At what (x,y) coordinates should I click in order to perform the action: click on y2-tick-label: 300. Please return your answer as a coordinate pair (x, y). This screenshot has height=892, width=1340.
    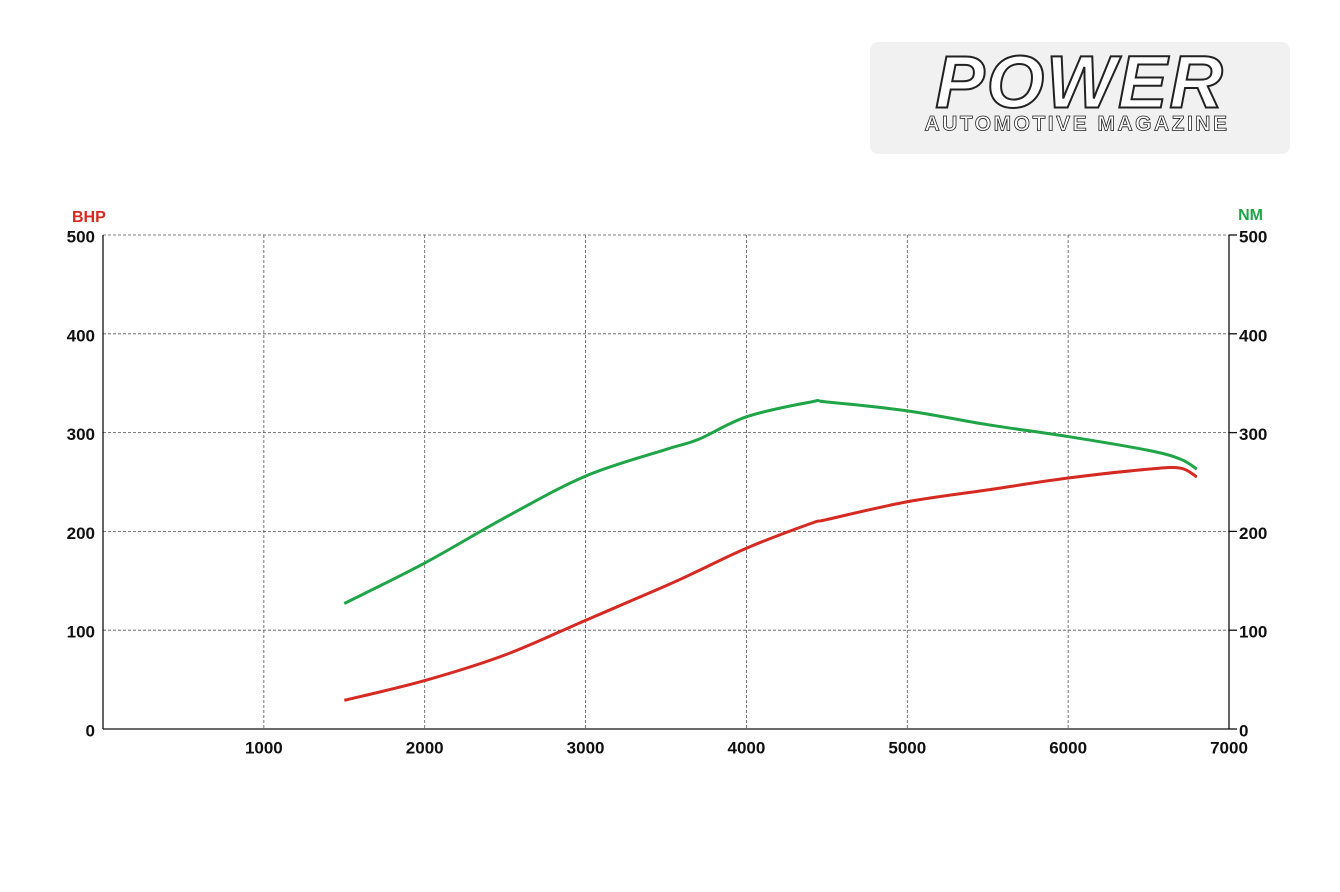
    Looking at the image, I should click on (1253, 434).